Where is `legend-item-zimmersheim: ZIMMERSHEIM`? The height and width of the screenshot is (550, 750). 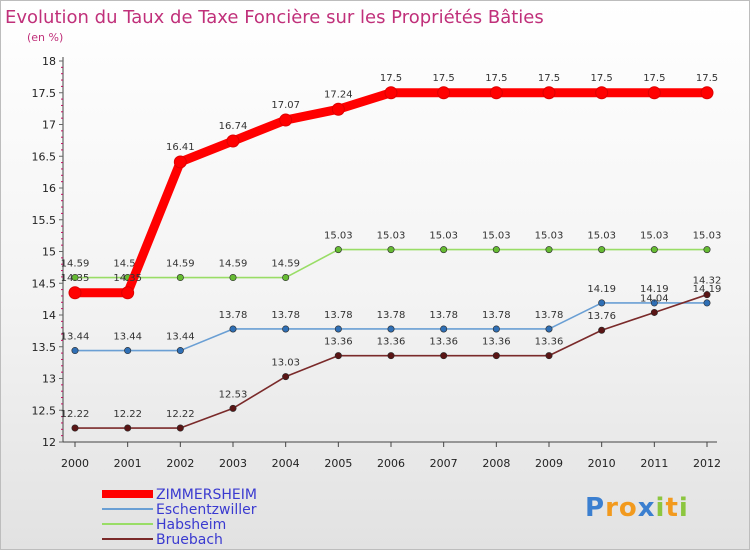
legend-item-zimmersheim: ZIMMERSHEIM is located at coordinates (179, 495).